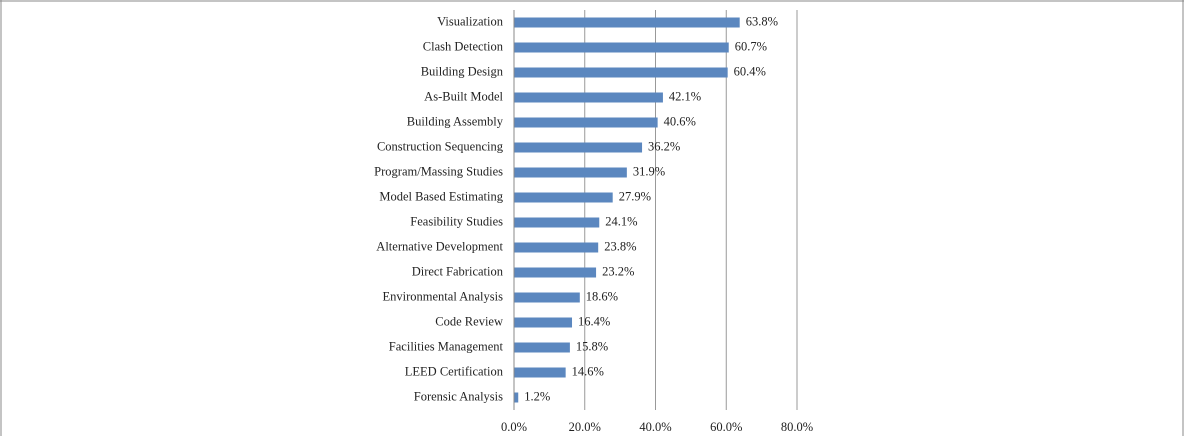  Describe the element at coordinates (458, 271) in the screenshot. I see `y-tick-label: Direct Fabrication` at that location.